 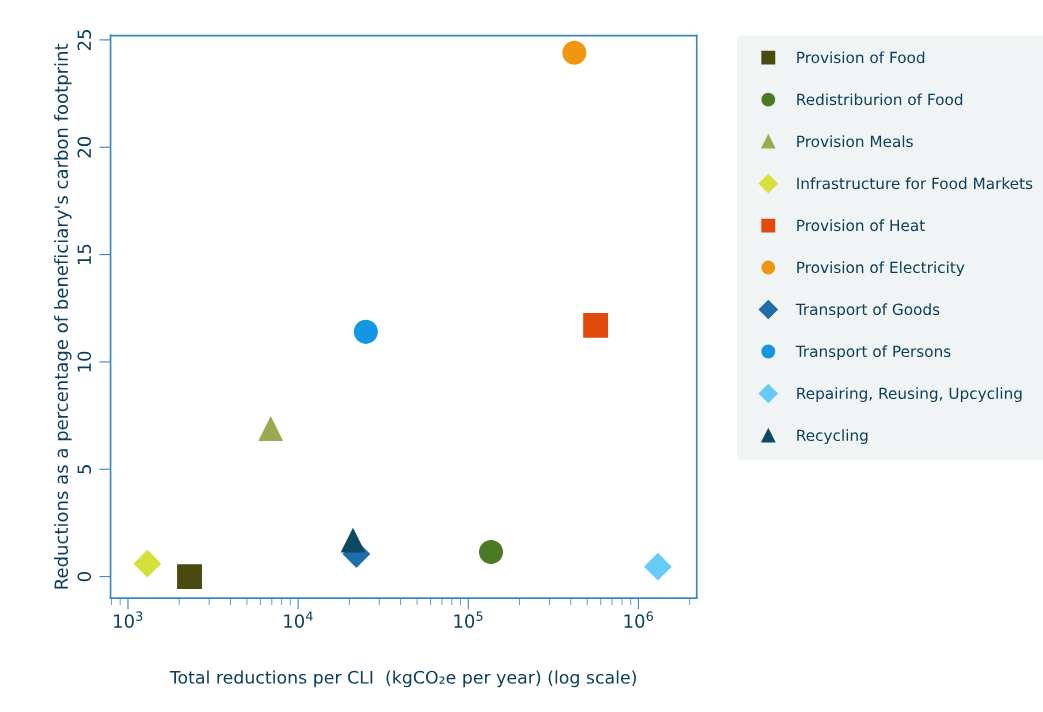 What do you see at coordinates (909, 395) in the screenshot?
I see `legend-label: Repairing, Reusing, Upcycling` at bounding box center [909, 395].